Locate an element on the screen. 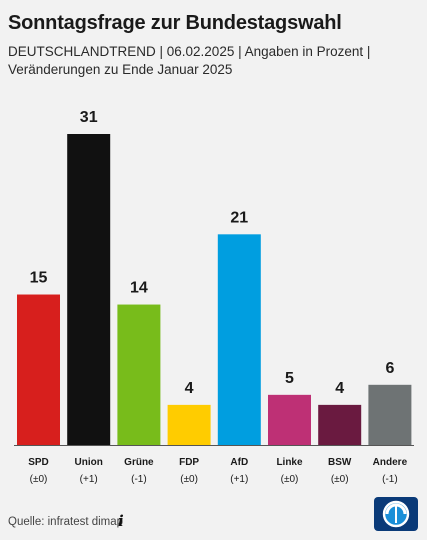 The image size is (427, 540). change-label-2: (-1) is located at coordinates (139, 479).